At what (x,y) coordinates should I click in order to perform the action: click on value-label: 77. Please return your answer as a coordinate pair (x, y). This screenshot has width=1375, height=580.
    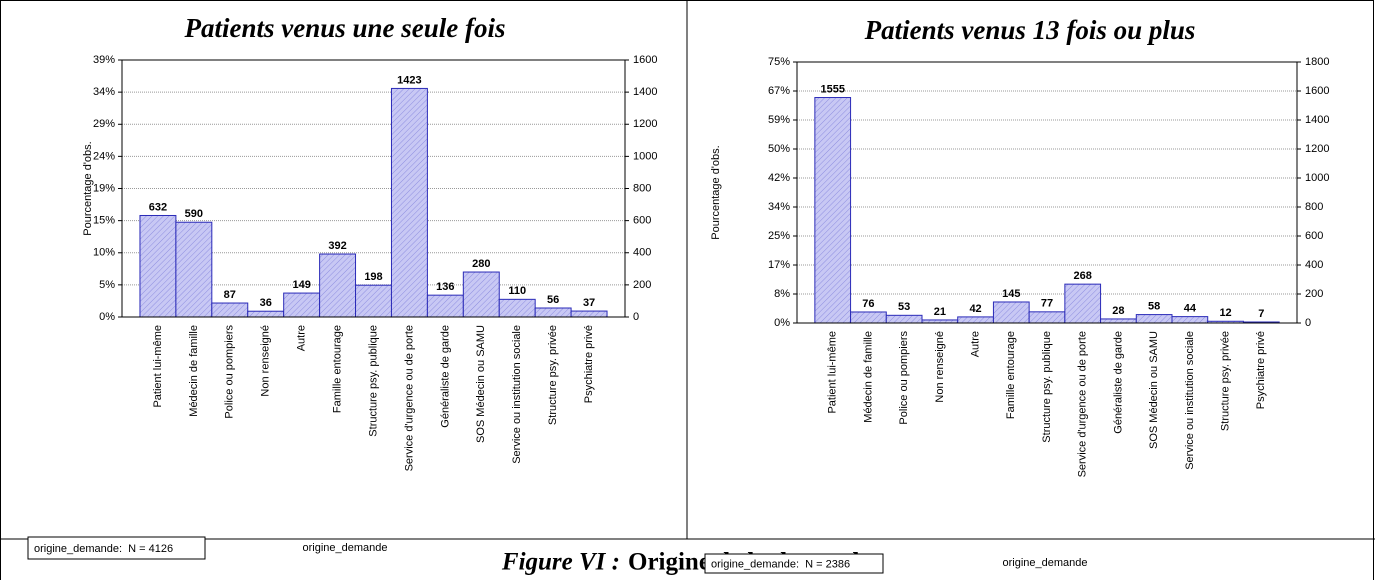
    Looking at the image, I should click on (1047, 304).